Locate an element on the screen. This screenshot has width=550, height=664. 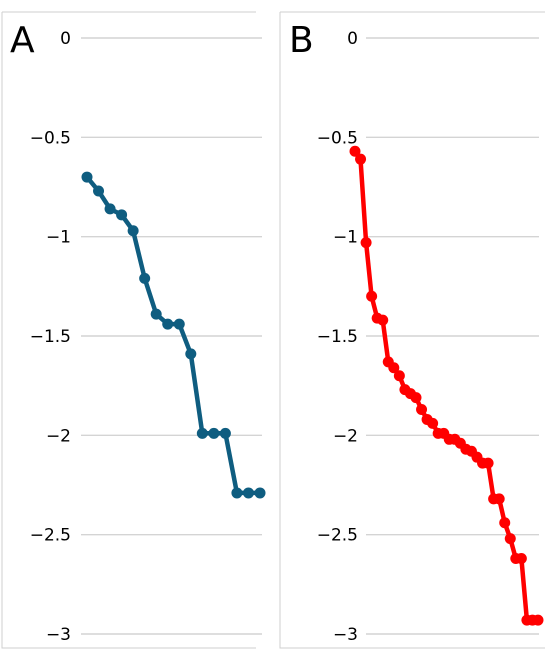
y-tick-label-a-5: −2.5 is located at coordinates (50, 536).